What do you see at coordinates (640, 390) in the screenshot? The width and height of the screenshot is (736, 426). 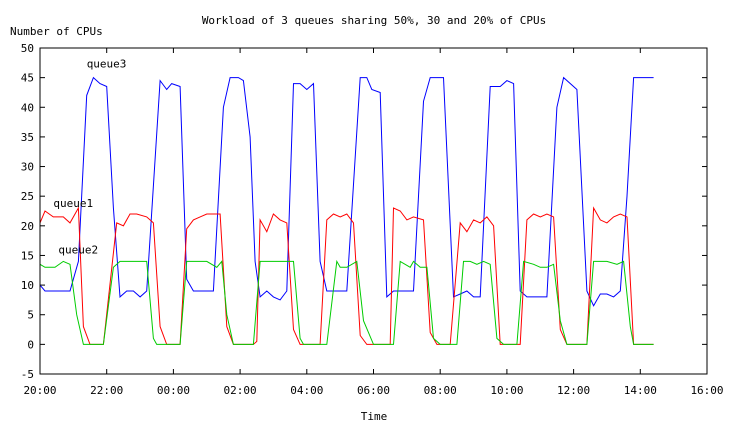 I see `x-tick-label: 14:00` at bounding box center [640, 390].